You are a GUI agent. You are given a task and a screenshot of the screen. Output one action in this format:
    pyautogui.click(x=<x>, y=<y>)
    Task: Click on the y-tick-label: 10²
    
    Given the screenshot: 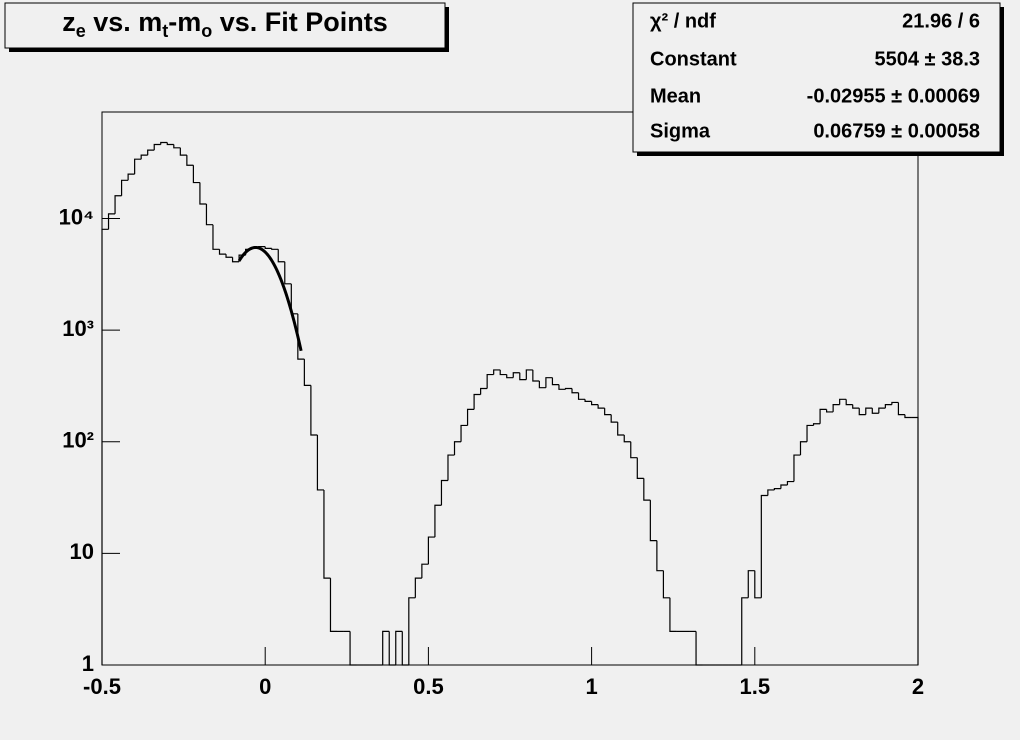 What is the action you would take?
    pyautogui.click(x=78, y=440)
    